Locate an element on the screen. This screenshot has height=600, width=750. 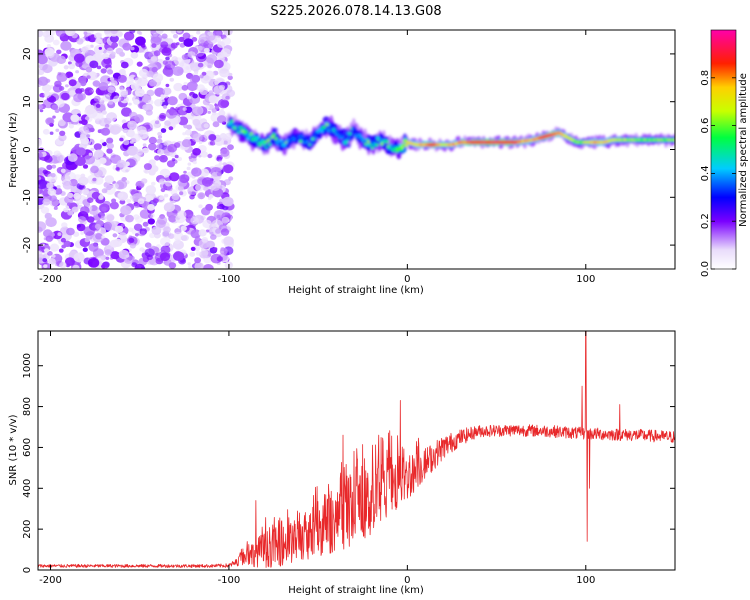
colorbar-gradient is located at coordinates (723, 149).